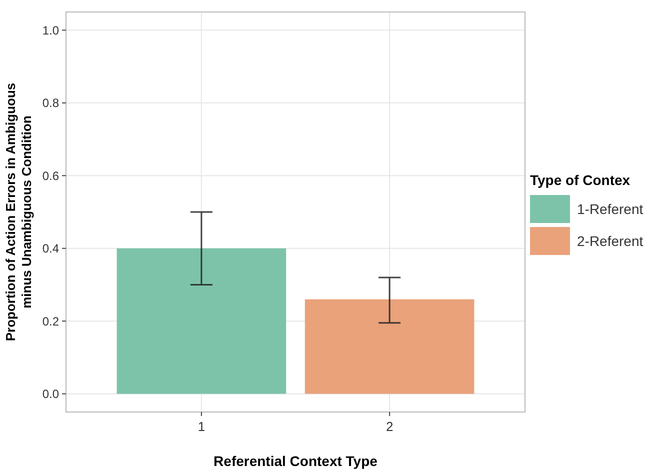 The width and height of the screenshot is (660, 471). Describe the element at coordinates (51, 321) in the screenshot. I see `y-tick-label: 0.2` at that location.